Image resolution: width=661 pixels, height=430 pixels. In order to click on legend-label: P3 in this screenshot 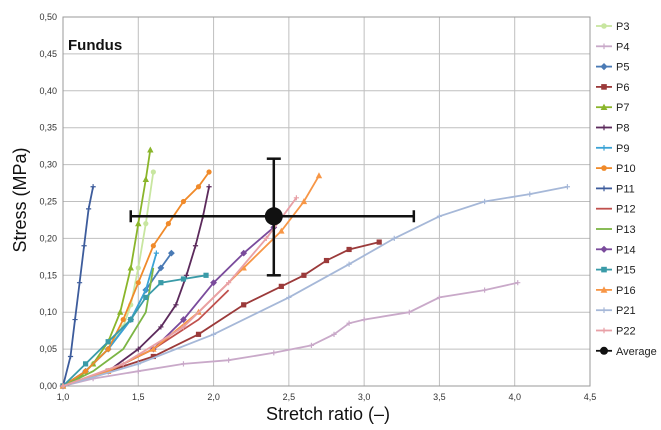, I will do `click(622, 27)`.